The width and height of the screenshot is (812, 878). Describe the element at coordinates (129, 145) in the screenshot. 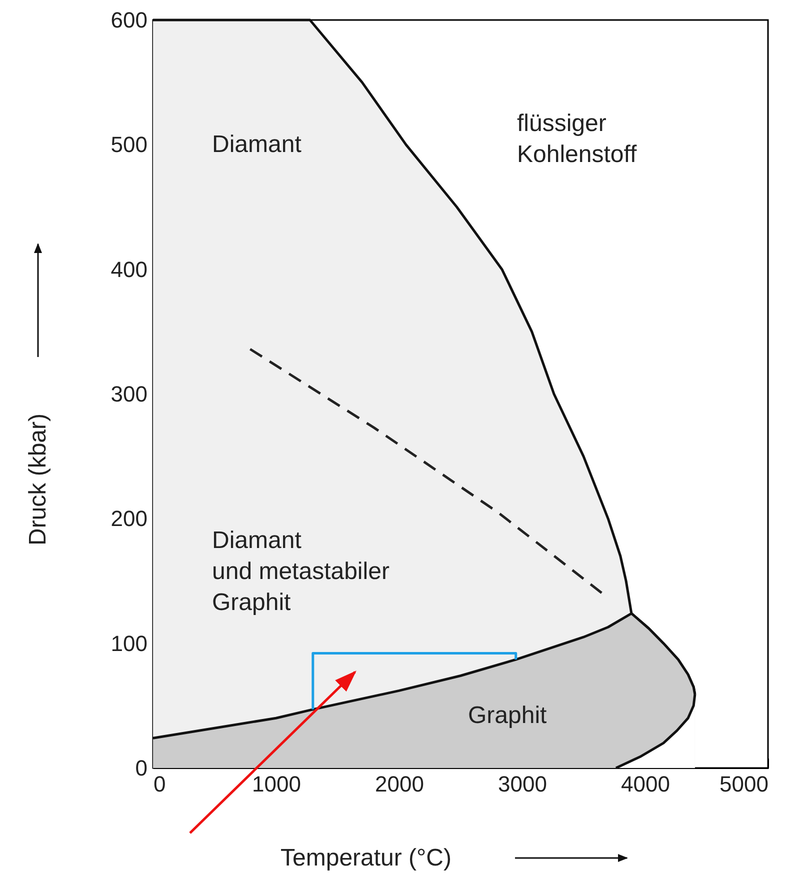

I see `y-tick-label: 500` at that location.